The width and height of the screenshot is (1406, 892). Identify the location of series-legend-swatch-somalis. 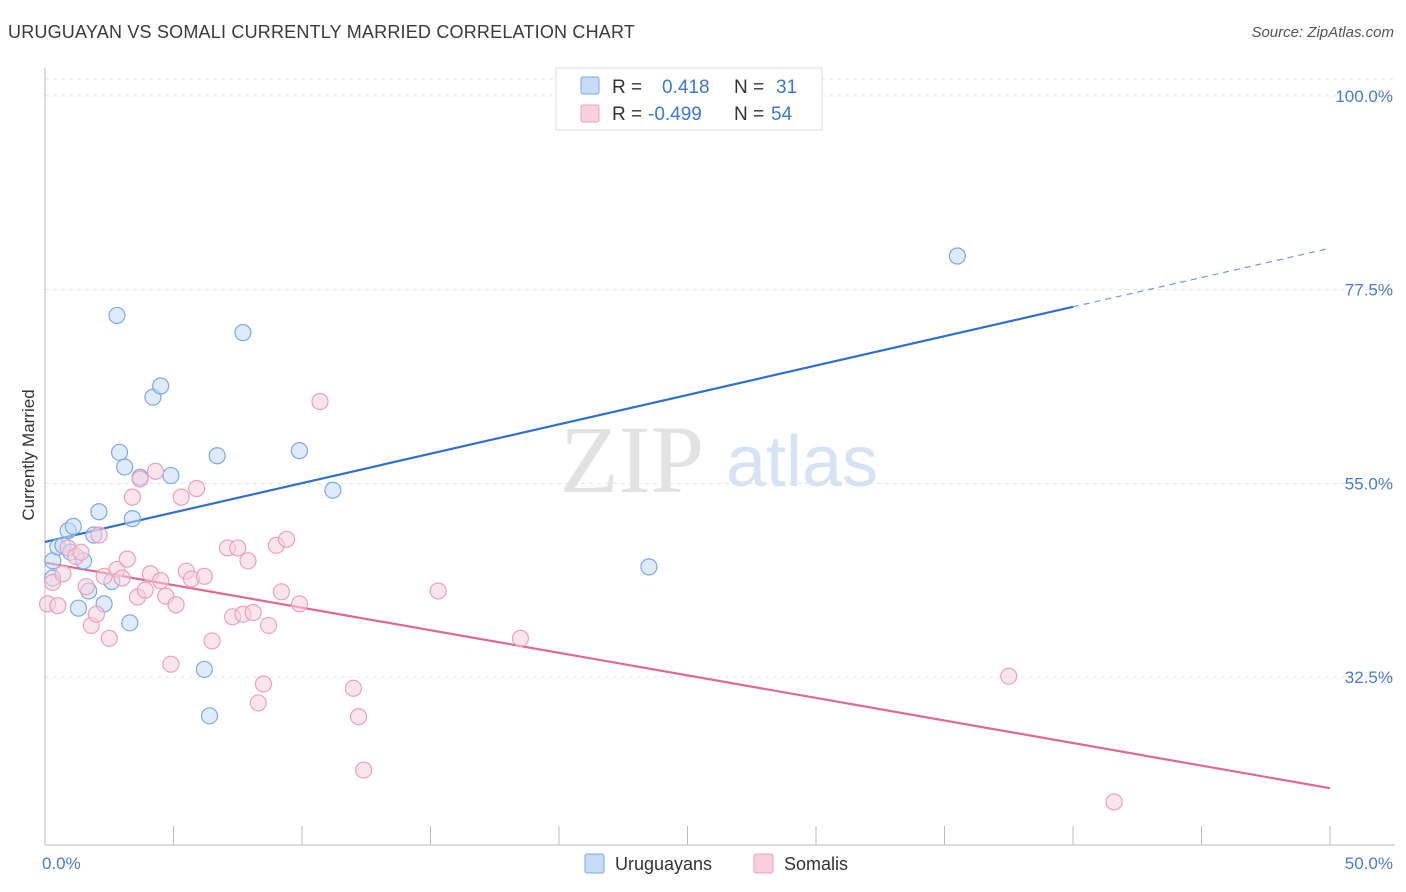
(763, 863).